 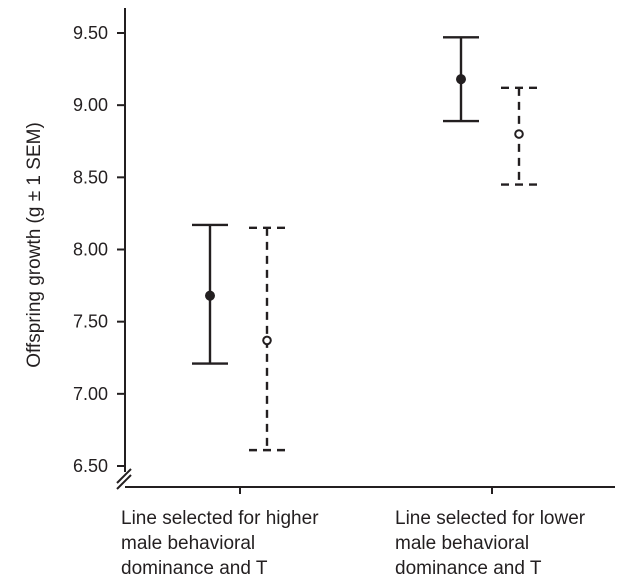 I want to click on y-tick-label: 8.50, so click(x=90, y=177).